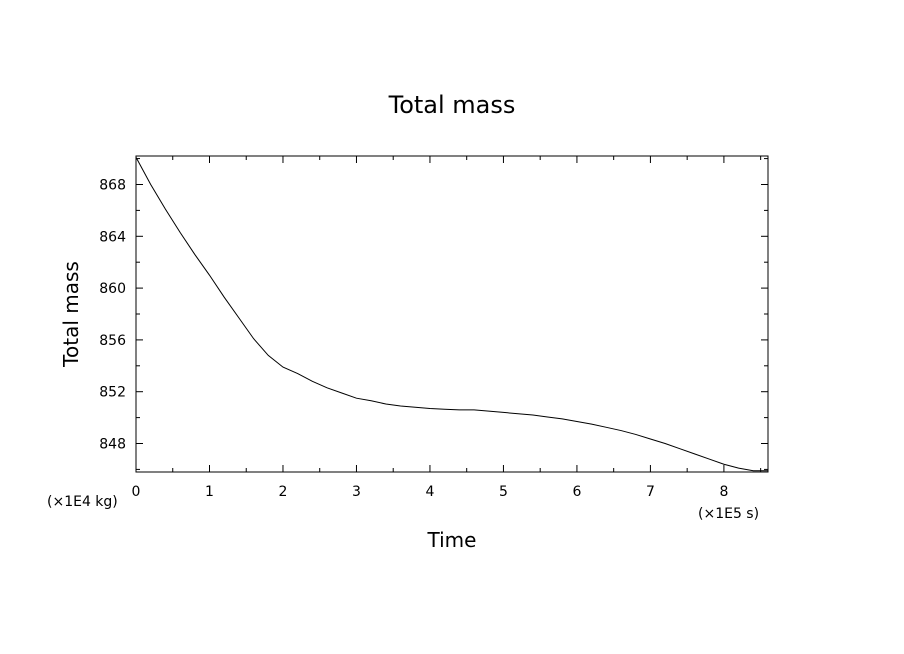 The height and width of the screenshot is (654, 904). Describe the element at coordinates (723, 492) in the screenshot. I see `x-tick-label: 8` at that location.